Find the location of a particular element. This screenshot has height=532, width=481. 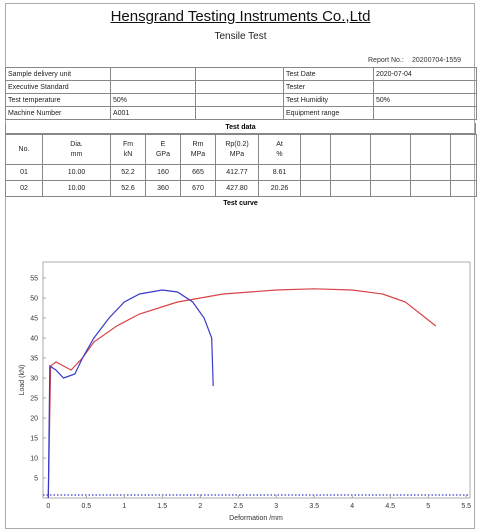

column-name: Rm is located at coordinates (198, 144).